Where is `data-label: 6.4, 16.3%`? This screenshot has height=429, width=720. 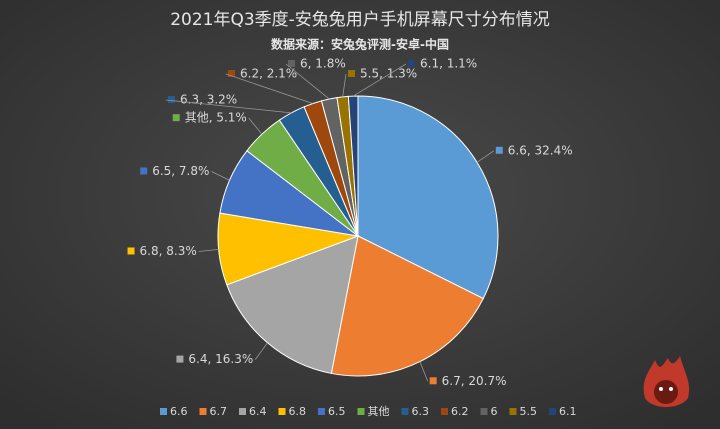
data-label: 6.4, 16.3% is located at coordinates (220, 359).